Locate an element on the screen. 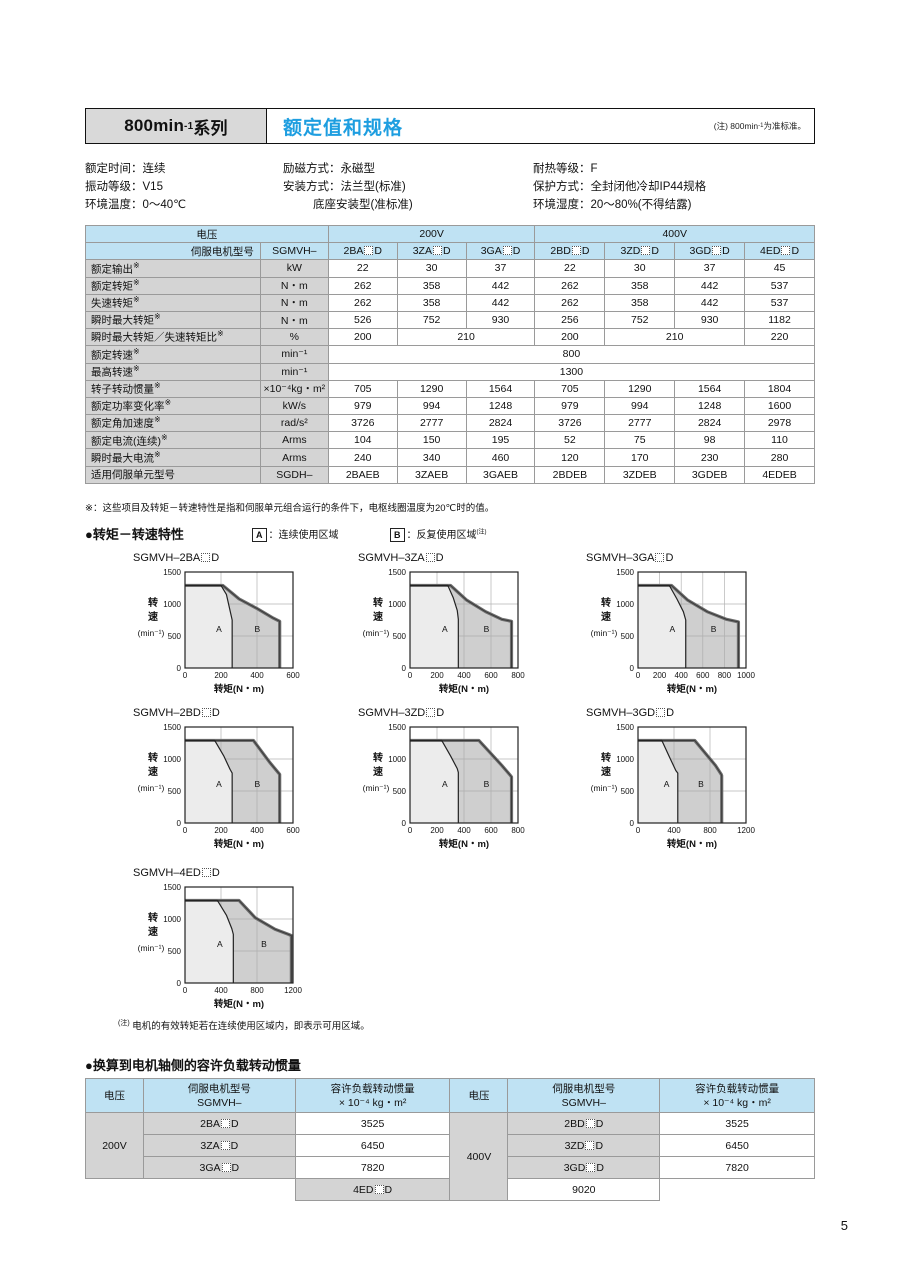 This screenshot has height=1274, width=900. row-unit: rad/s² is located at coordinates (294, 423).